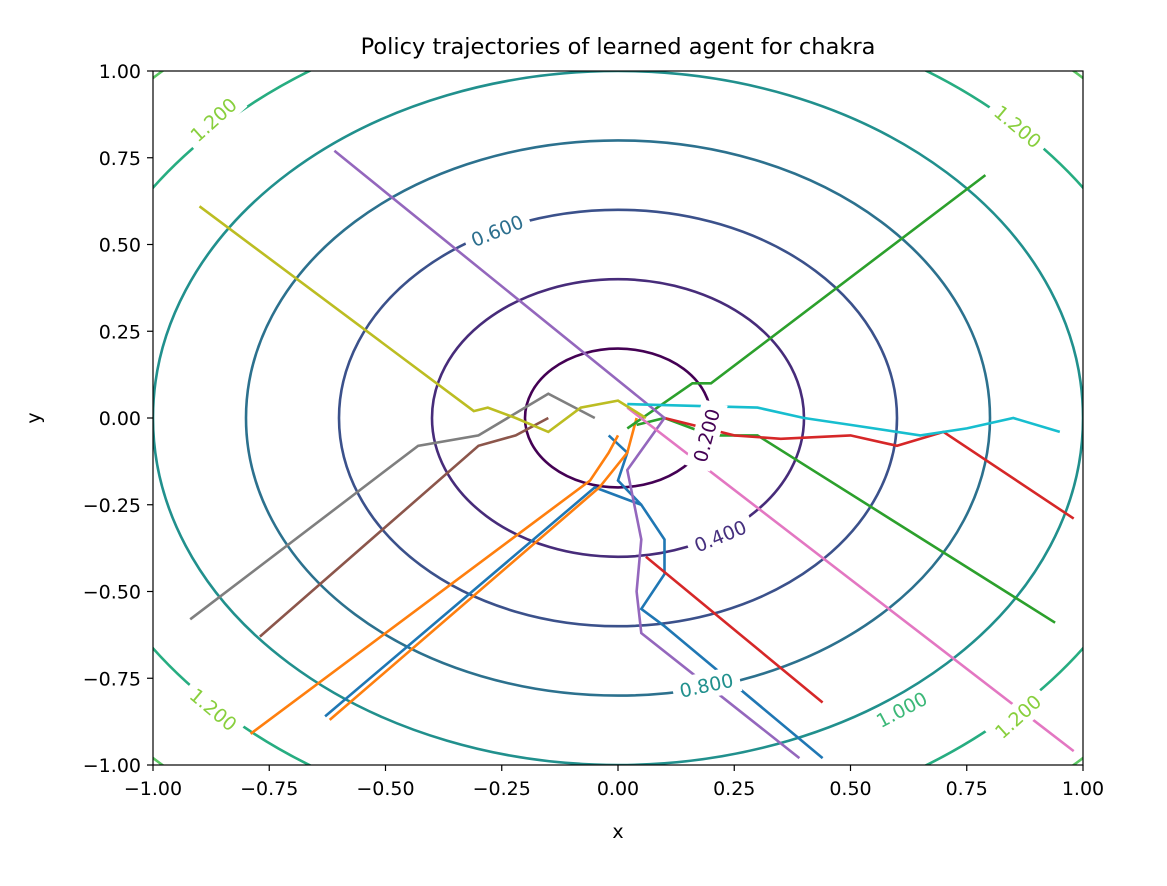  I want to click on x-tick-label-3: −0.25, so click(502, 789).